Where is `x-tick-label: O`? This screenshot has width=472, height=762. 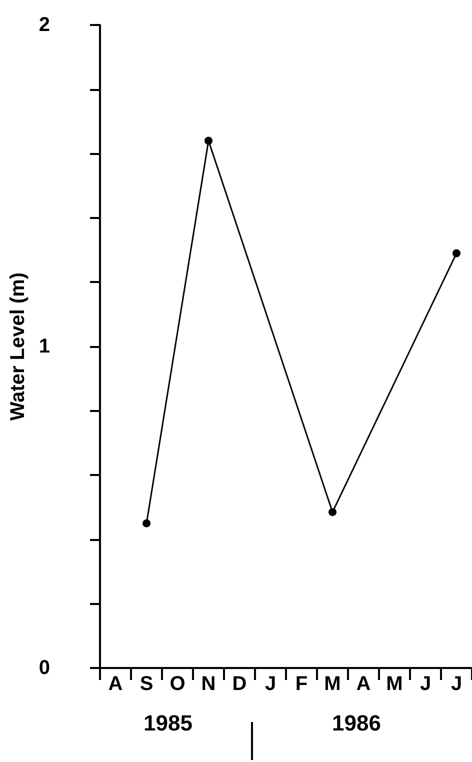
x-tick-label: O is located at coordinates (178, 684).